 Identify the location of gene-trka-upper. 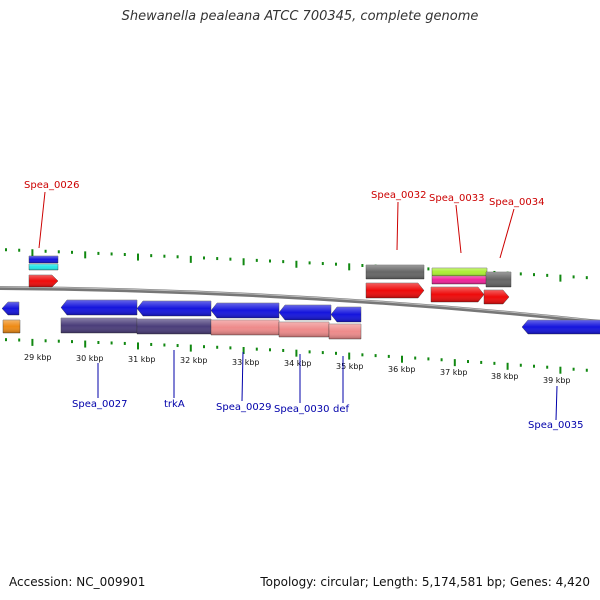
(174, 308).